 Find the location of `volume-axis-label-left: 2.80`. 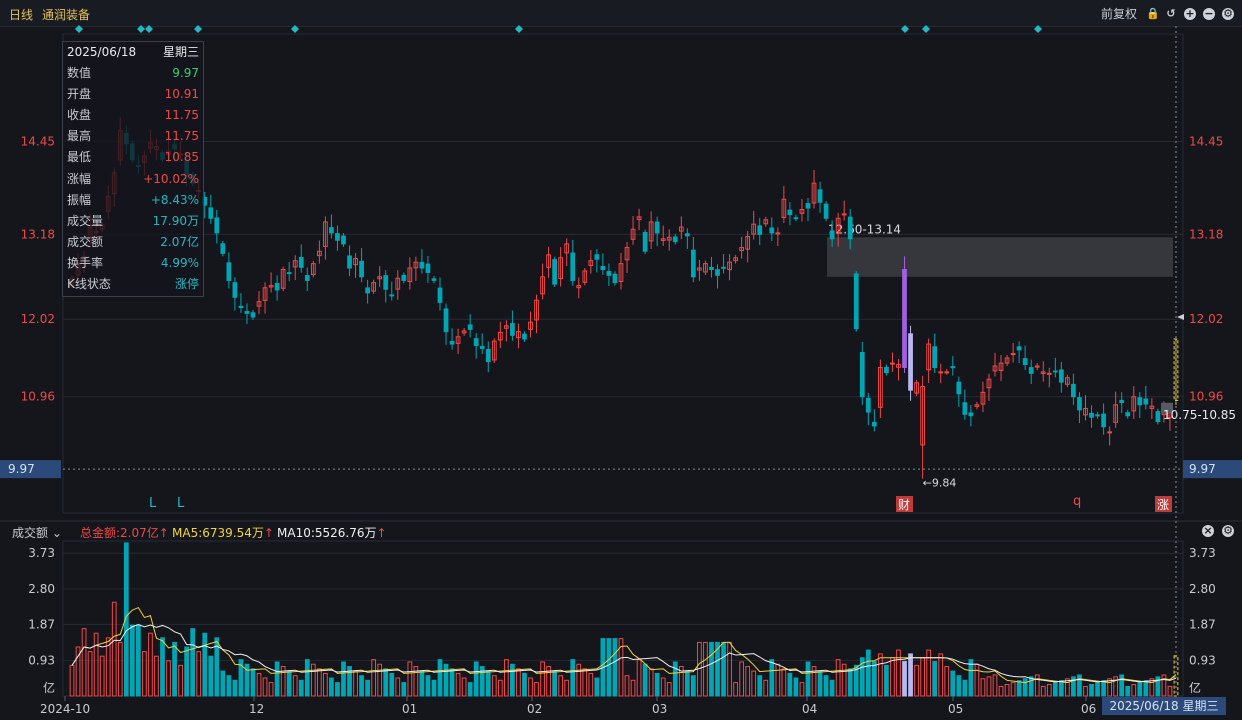

volume-axis-label-left: 2.80 is located at coordinates (41, 589).